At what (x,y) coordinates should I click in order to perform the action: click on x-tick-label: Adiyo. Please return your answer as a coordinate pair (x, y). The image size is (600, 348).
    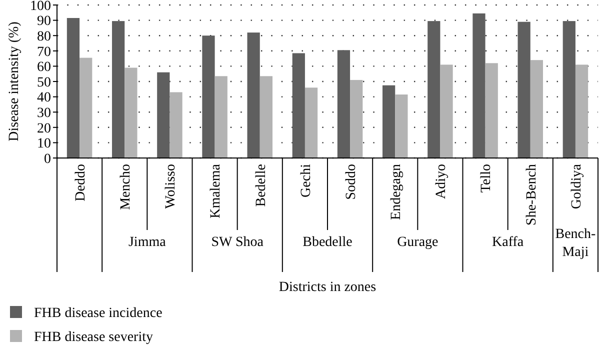
    Looking at the image, I should click on (442, 181).